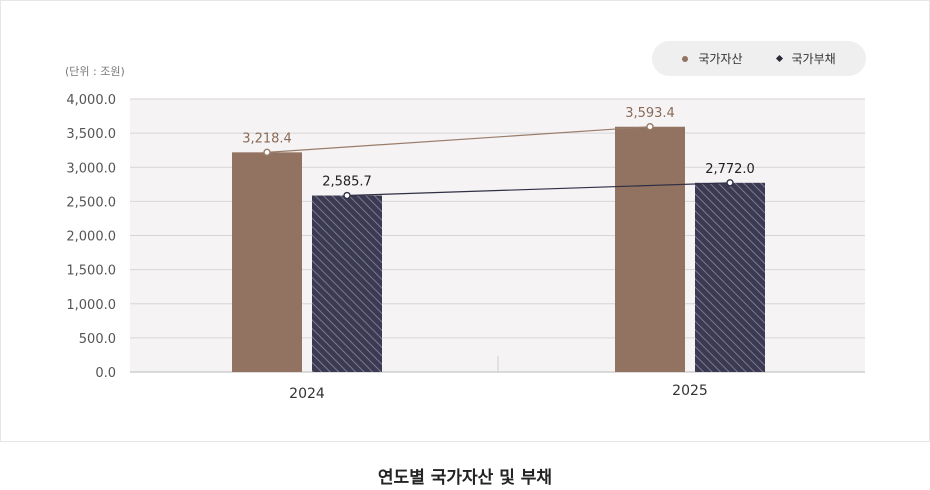 This screenshot has width=930, height=490. Describe the element at coordinates (91, 100) in the screenshot. I see `y-tick-label: 4,000.0` at that location.